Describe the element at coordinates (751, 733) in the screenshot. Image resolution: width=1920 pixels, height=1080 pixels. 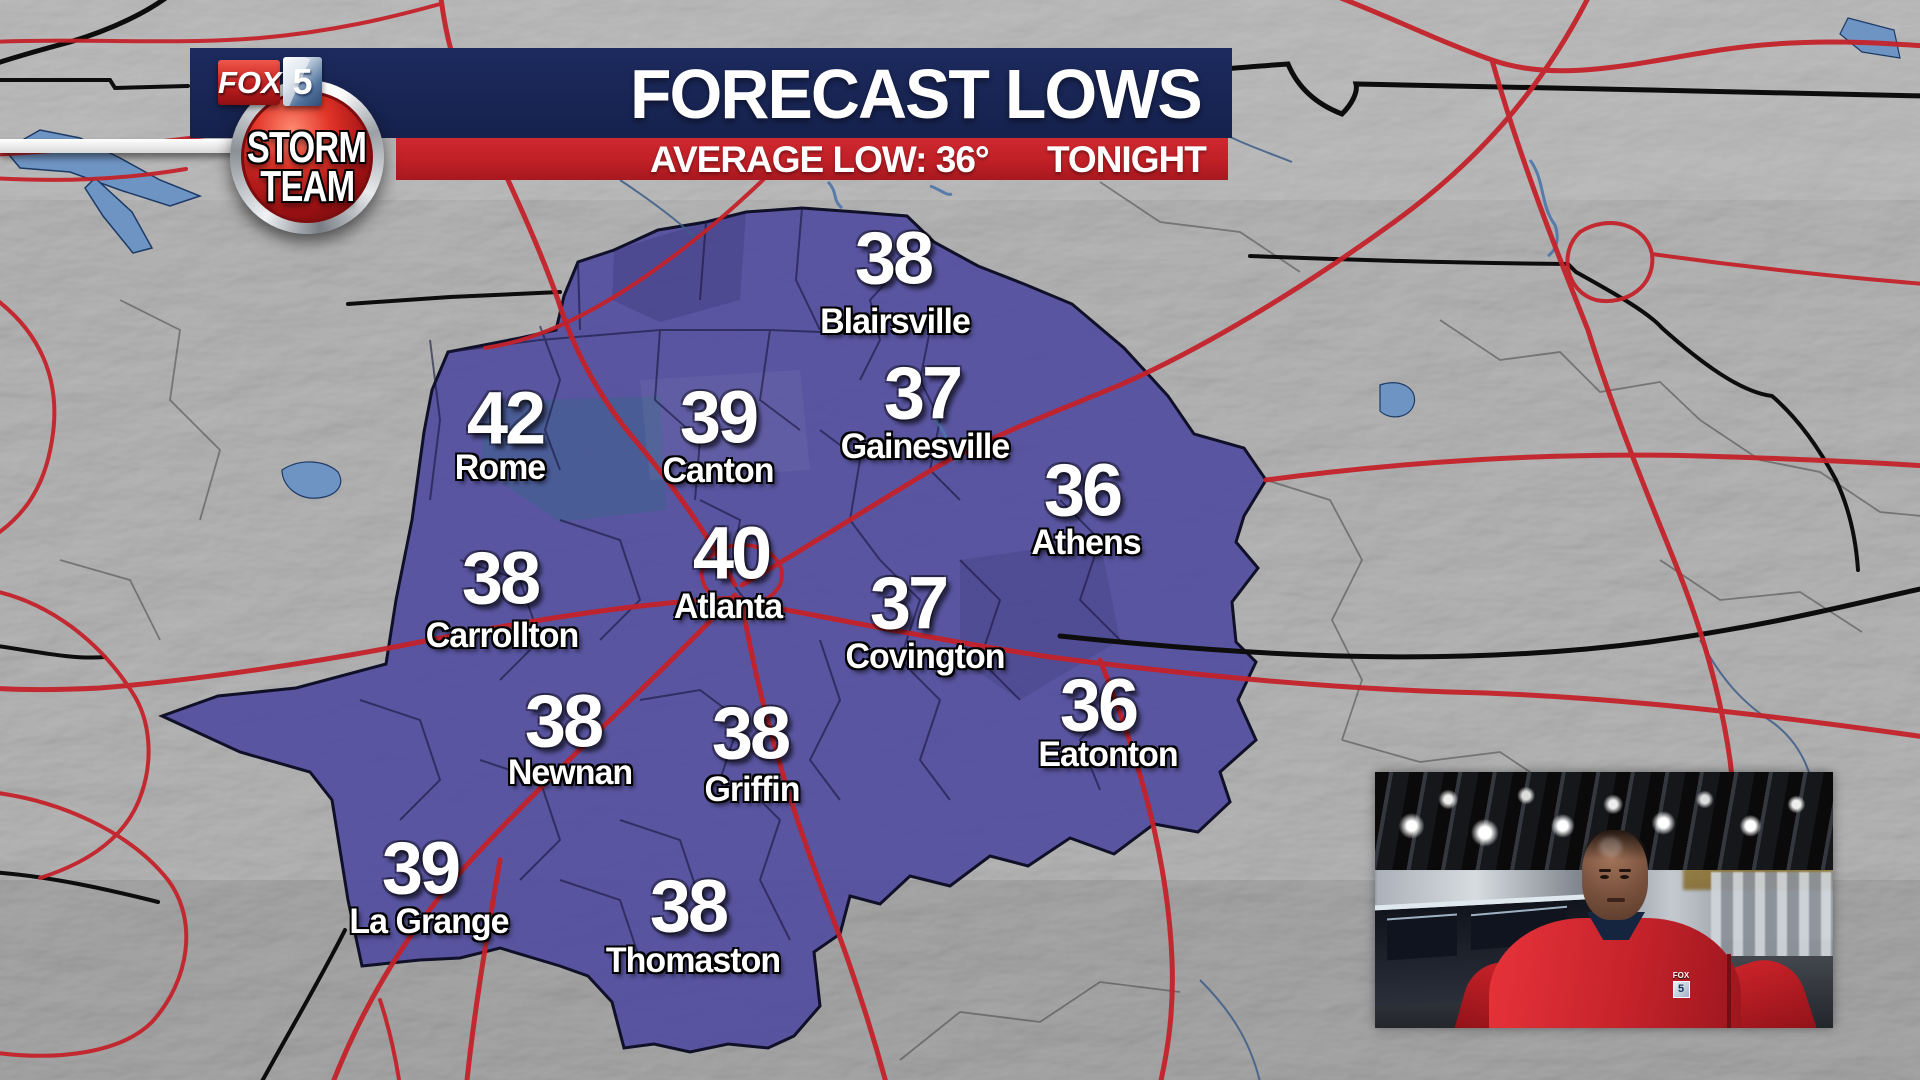
I see `city-temp-griffin: 38` at that location.